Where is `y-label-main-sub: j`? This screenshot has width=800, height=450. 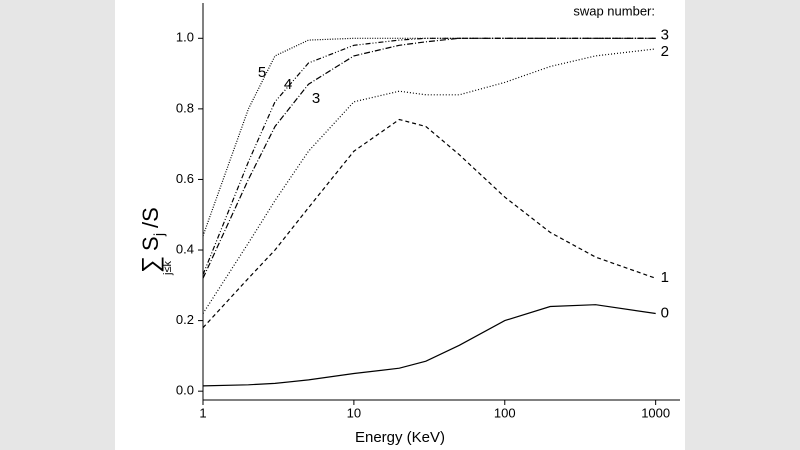
y-label-main-sub: j is located at coordinates (159, 235).